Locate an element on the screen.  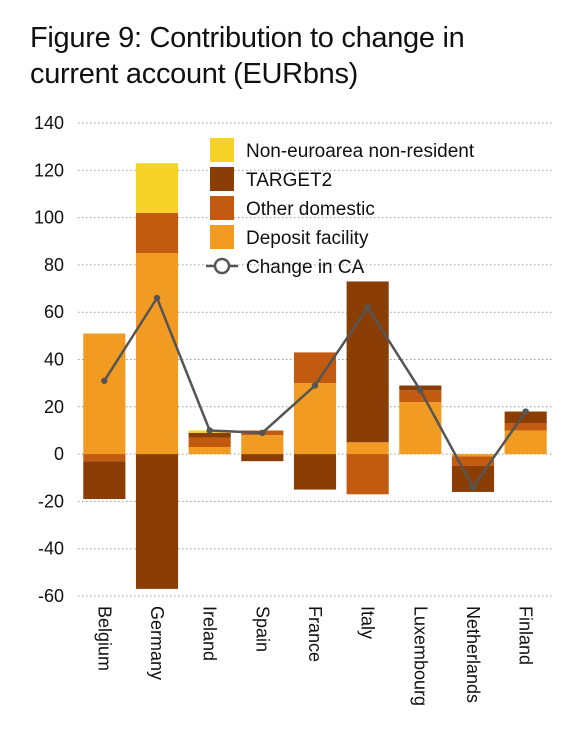
y-tick-label: 20 is located at coordinates (54, 407).